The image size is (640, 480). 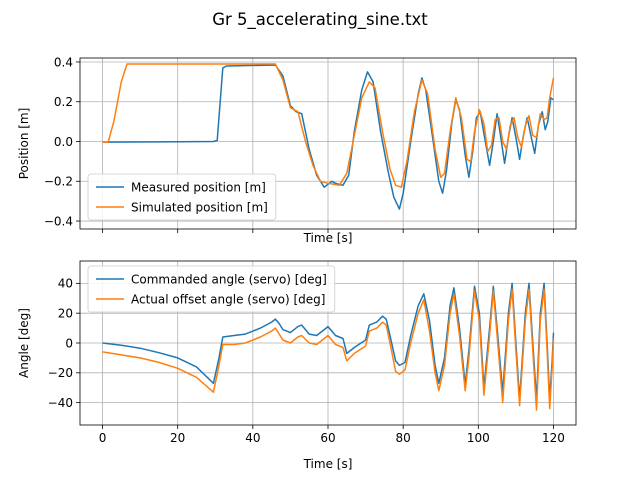 I want to click on x-tick-label: 60, so click(x=327, y=438).